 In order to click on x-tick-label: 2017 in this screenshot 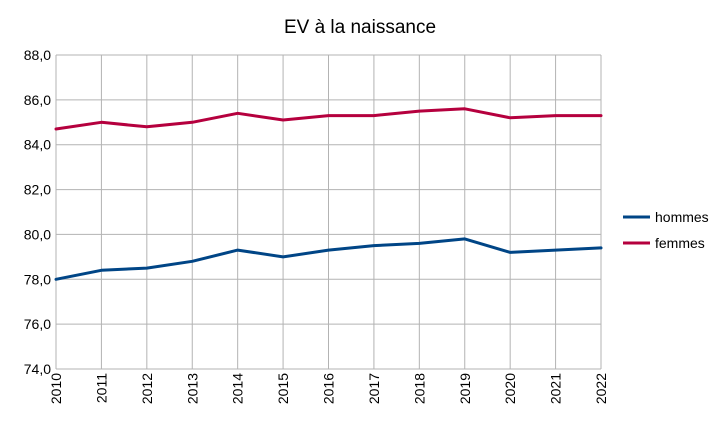, I will do `click(374, 388)`.